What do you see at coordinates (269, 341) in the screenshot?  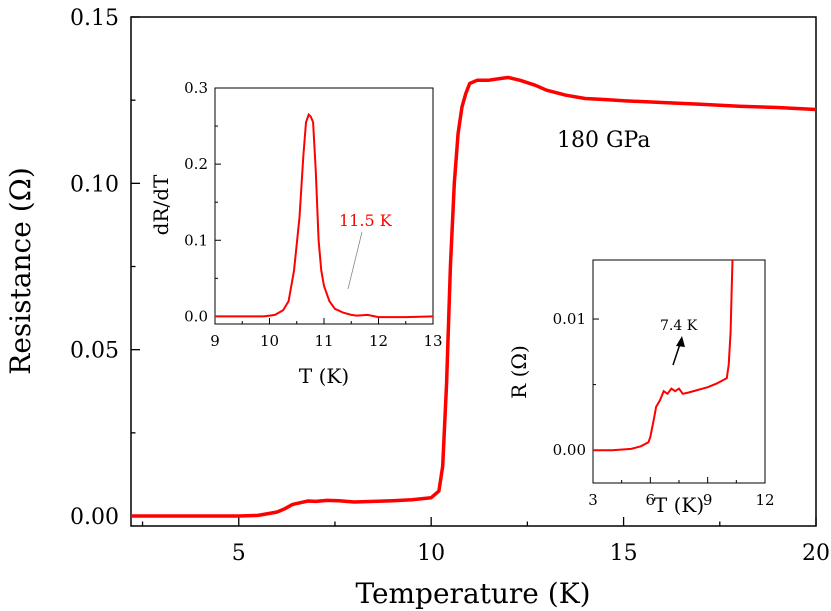 I see `inset-drdt-x-tick-label: 10` at bounding box center [269, 341].